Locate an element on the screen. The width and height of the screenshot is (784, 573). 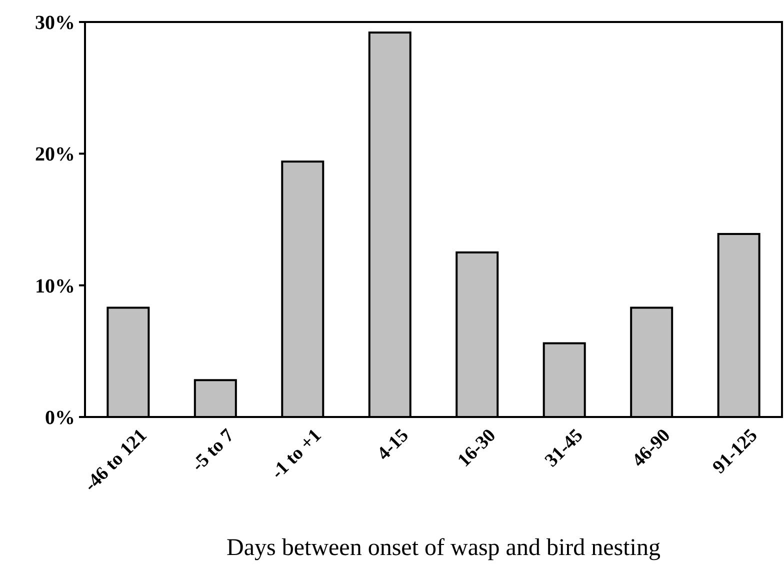
y-tick-label: 0% is located at coordinates (60, 418).